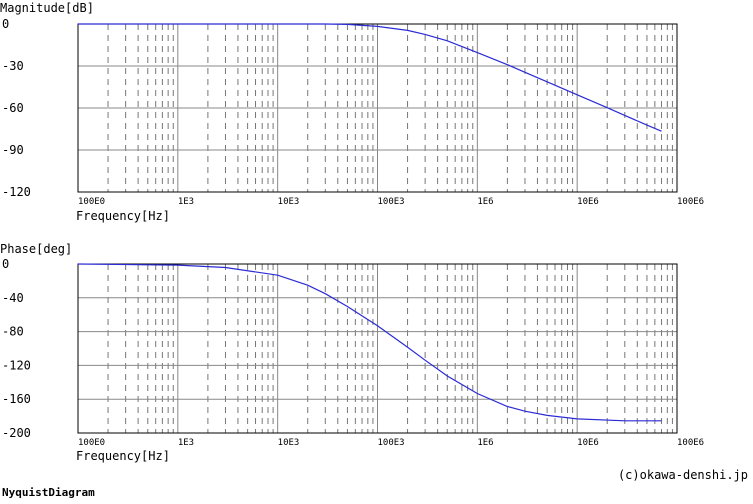 This screenshot has height=504, width=753. I want to click on magnitude-x-axis-title: Frequency[Hz], so click(123, 216).